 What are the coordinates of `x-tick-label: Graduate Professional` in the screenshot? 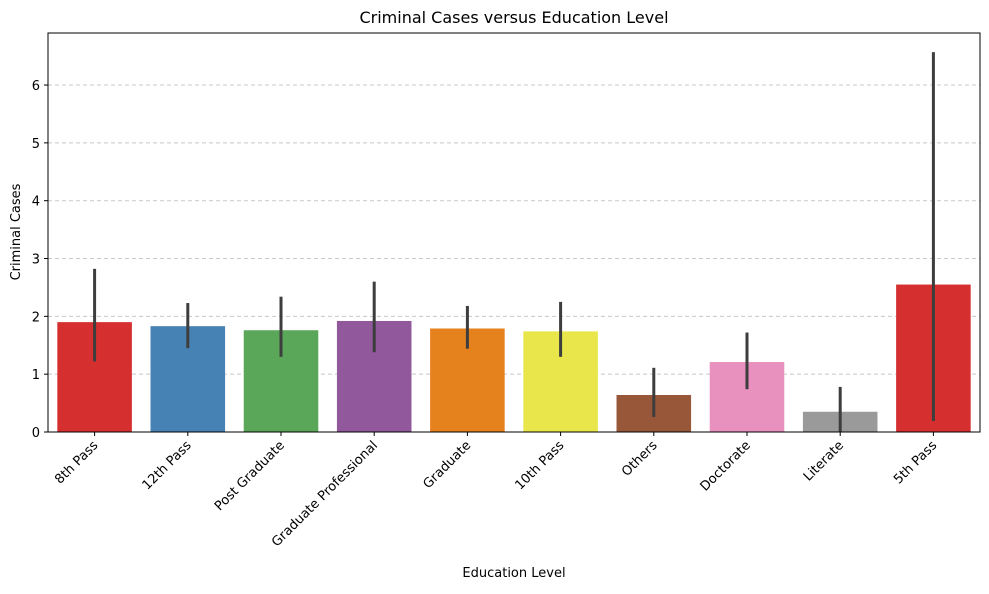 It's located at (325, 494).